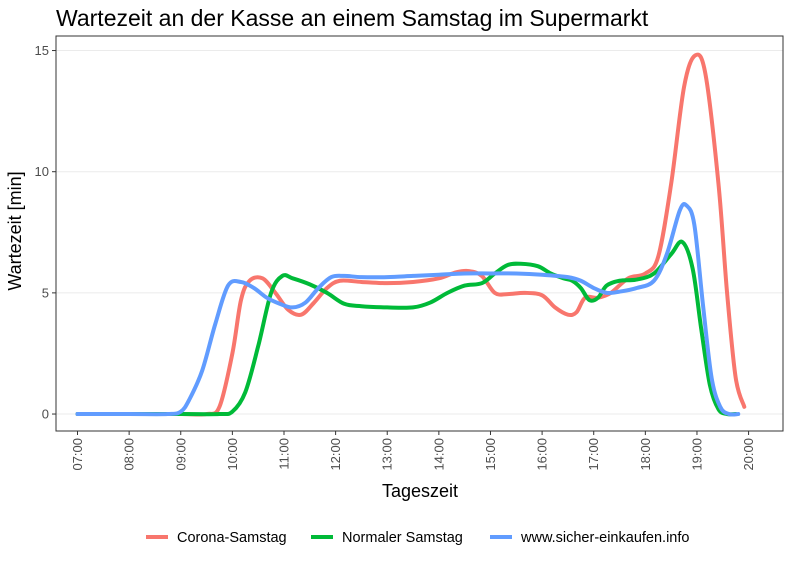  Describe the element at coordinates (593, 454) in the screenshot. I see `x-tick-label: 17:00` at that location.